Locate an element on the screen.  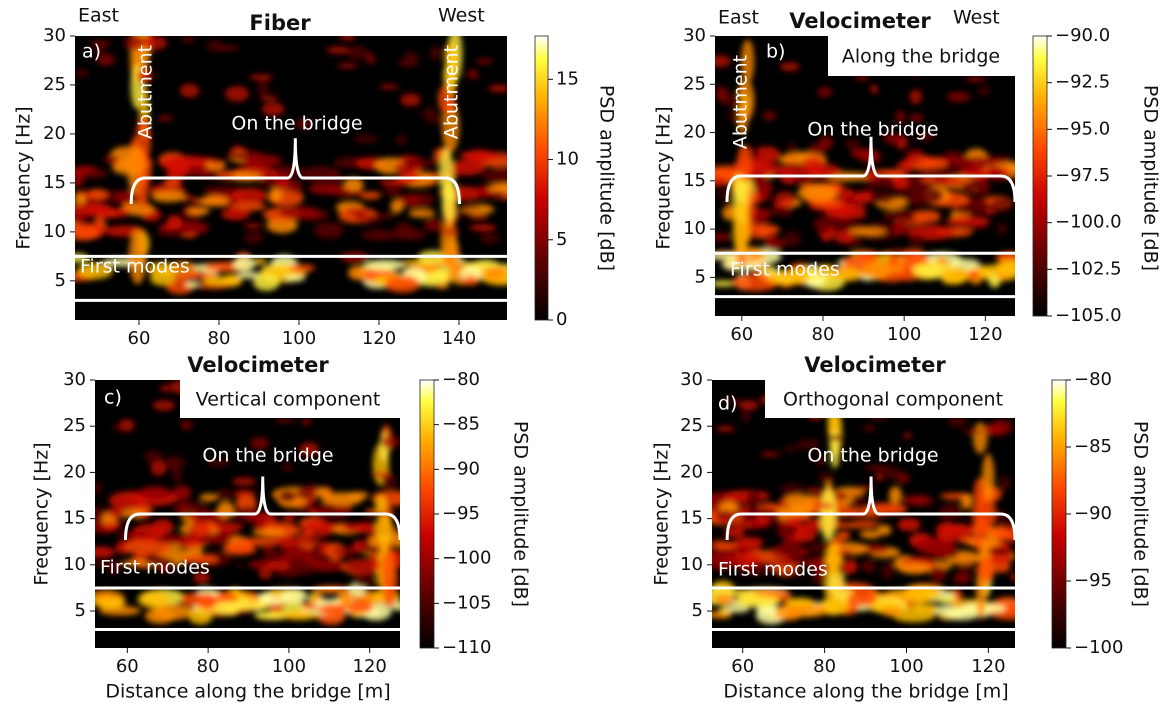
y-tick-label: 10 is located at coordinates (691, 564).